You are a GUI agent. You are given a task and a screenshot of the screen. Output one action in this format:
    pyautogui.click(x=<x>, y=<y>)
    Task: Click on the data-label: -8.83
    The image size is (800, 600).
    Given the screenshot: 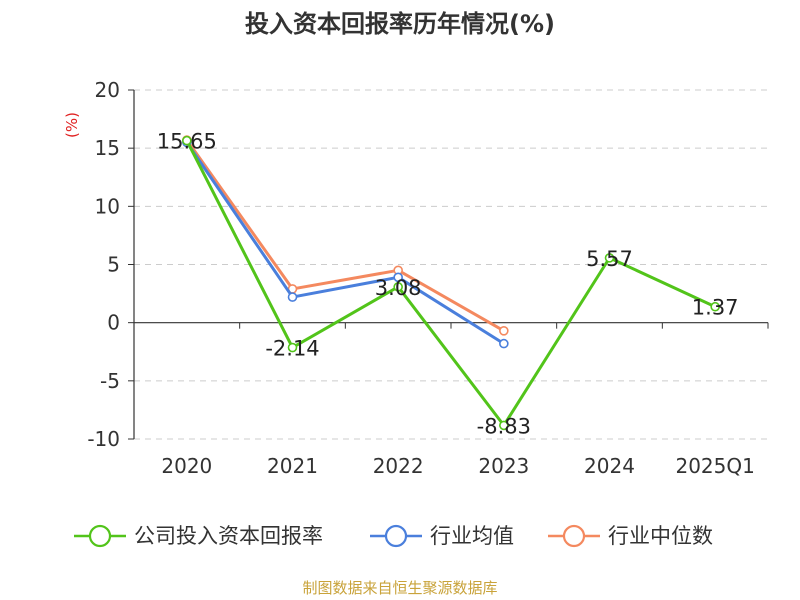 What is the action you would take?
    pyautogui.click(x=504, y=426)
    